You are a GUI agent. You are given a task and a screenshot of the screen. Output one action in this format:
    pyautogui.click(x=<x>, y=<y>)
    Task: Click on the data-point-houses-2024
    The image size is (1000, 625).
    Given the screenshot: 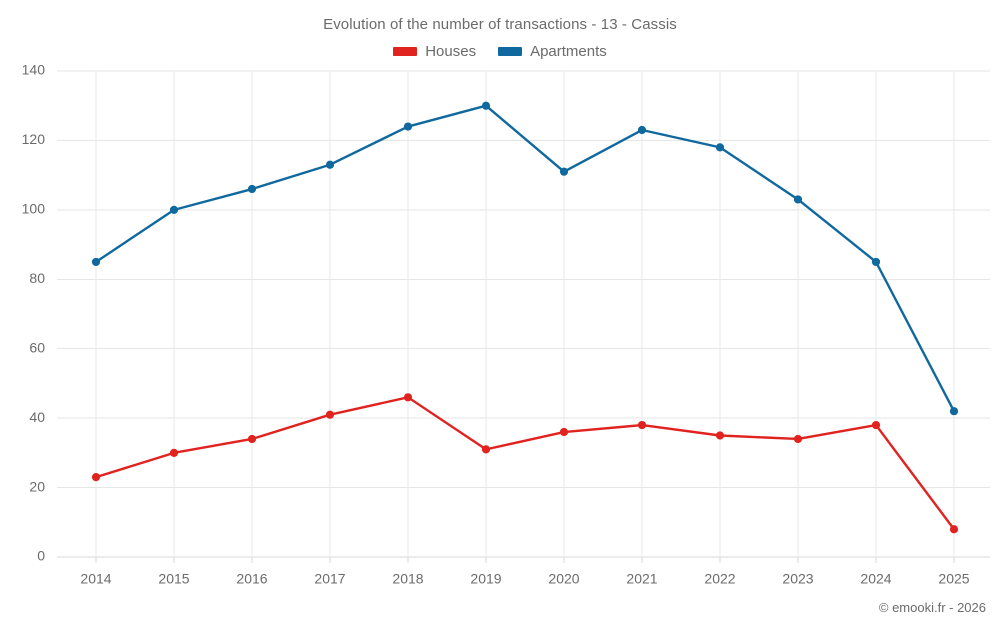 What is the action you would take?
    pyautogui.click(x=876, y=425)
    